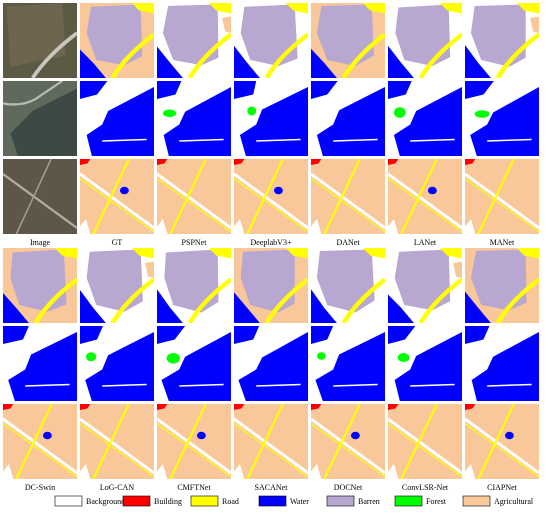 The width and height of the screenshot is (550, 514). Describe the element at coordinates (502, 487) in the screenshot. I see `column-label: CIAPNet` at that location.